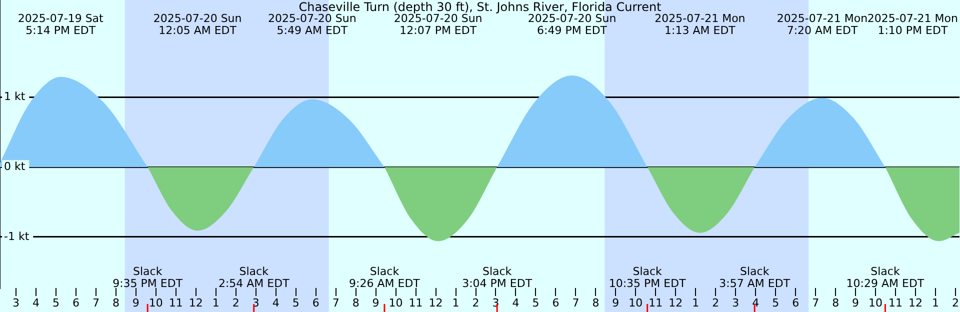  Describe the element at coordinates (254, 277) in the screenshot. I see `annotation: Slack 2:54 AM EDT` at that location.